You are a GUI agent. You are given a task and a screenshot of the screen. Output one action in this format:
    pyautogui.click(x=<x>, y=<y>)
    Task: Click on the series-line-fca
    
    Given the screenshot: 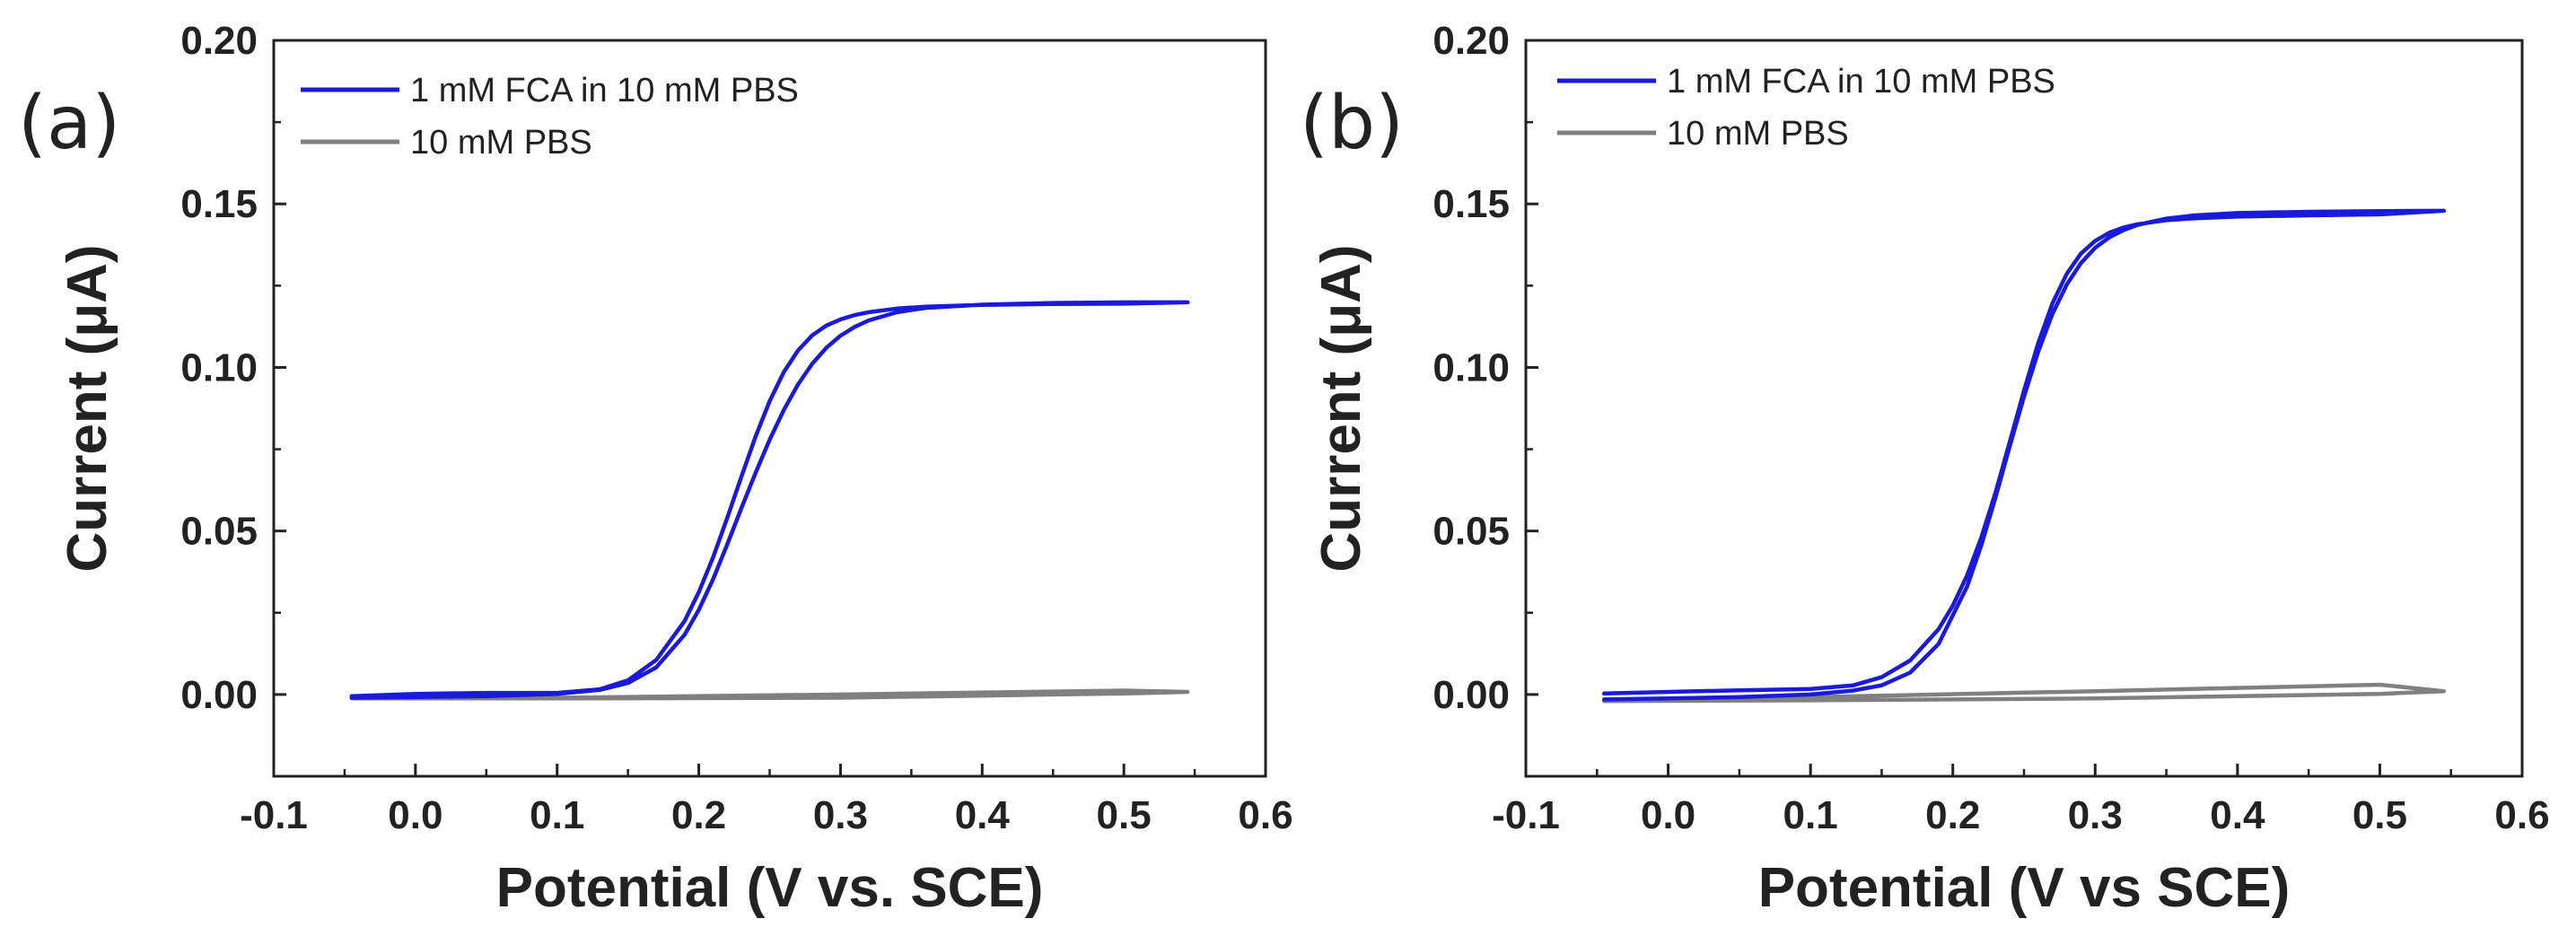 What is the action you would take?
    pyautogui.click(x=769, y=500)
    